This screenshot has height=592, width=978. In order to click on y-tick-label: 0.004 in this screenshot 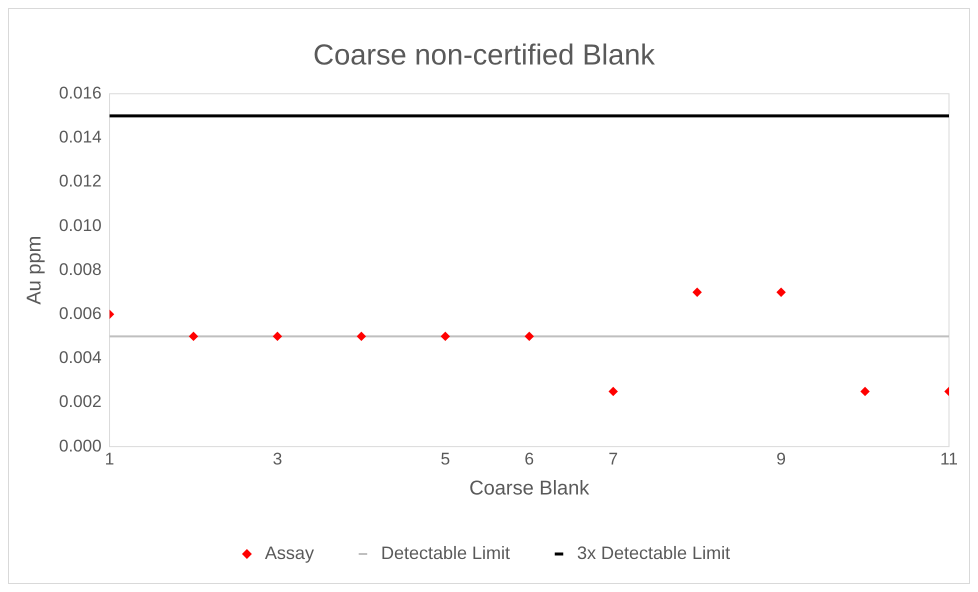, I will do `click(80, 358)`.